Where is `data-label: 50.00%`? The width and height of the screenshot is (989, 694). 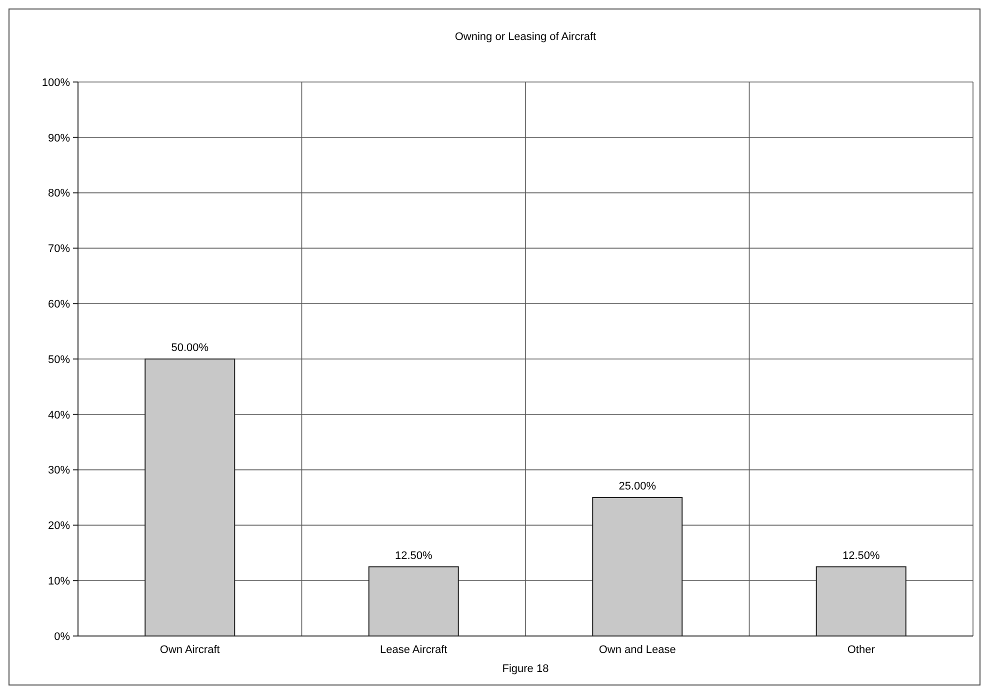
data-label: 50.00% is located at coordinates (190, 348).